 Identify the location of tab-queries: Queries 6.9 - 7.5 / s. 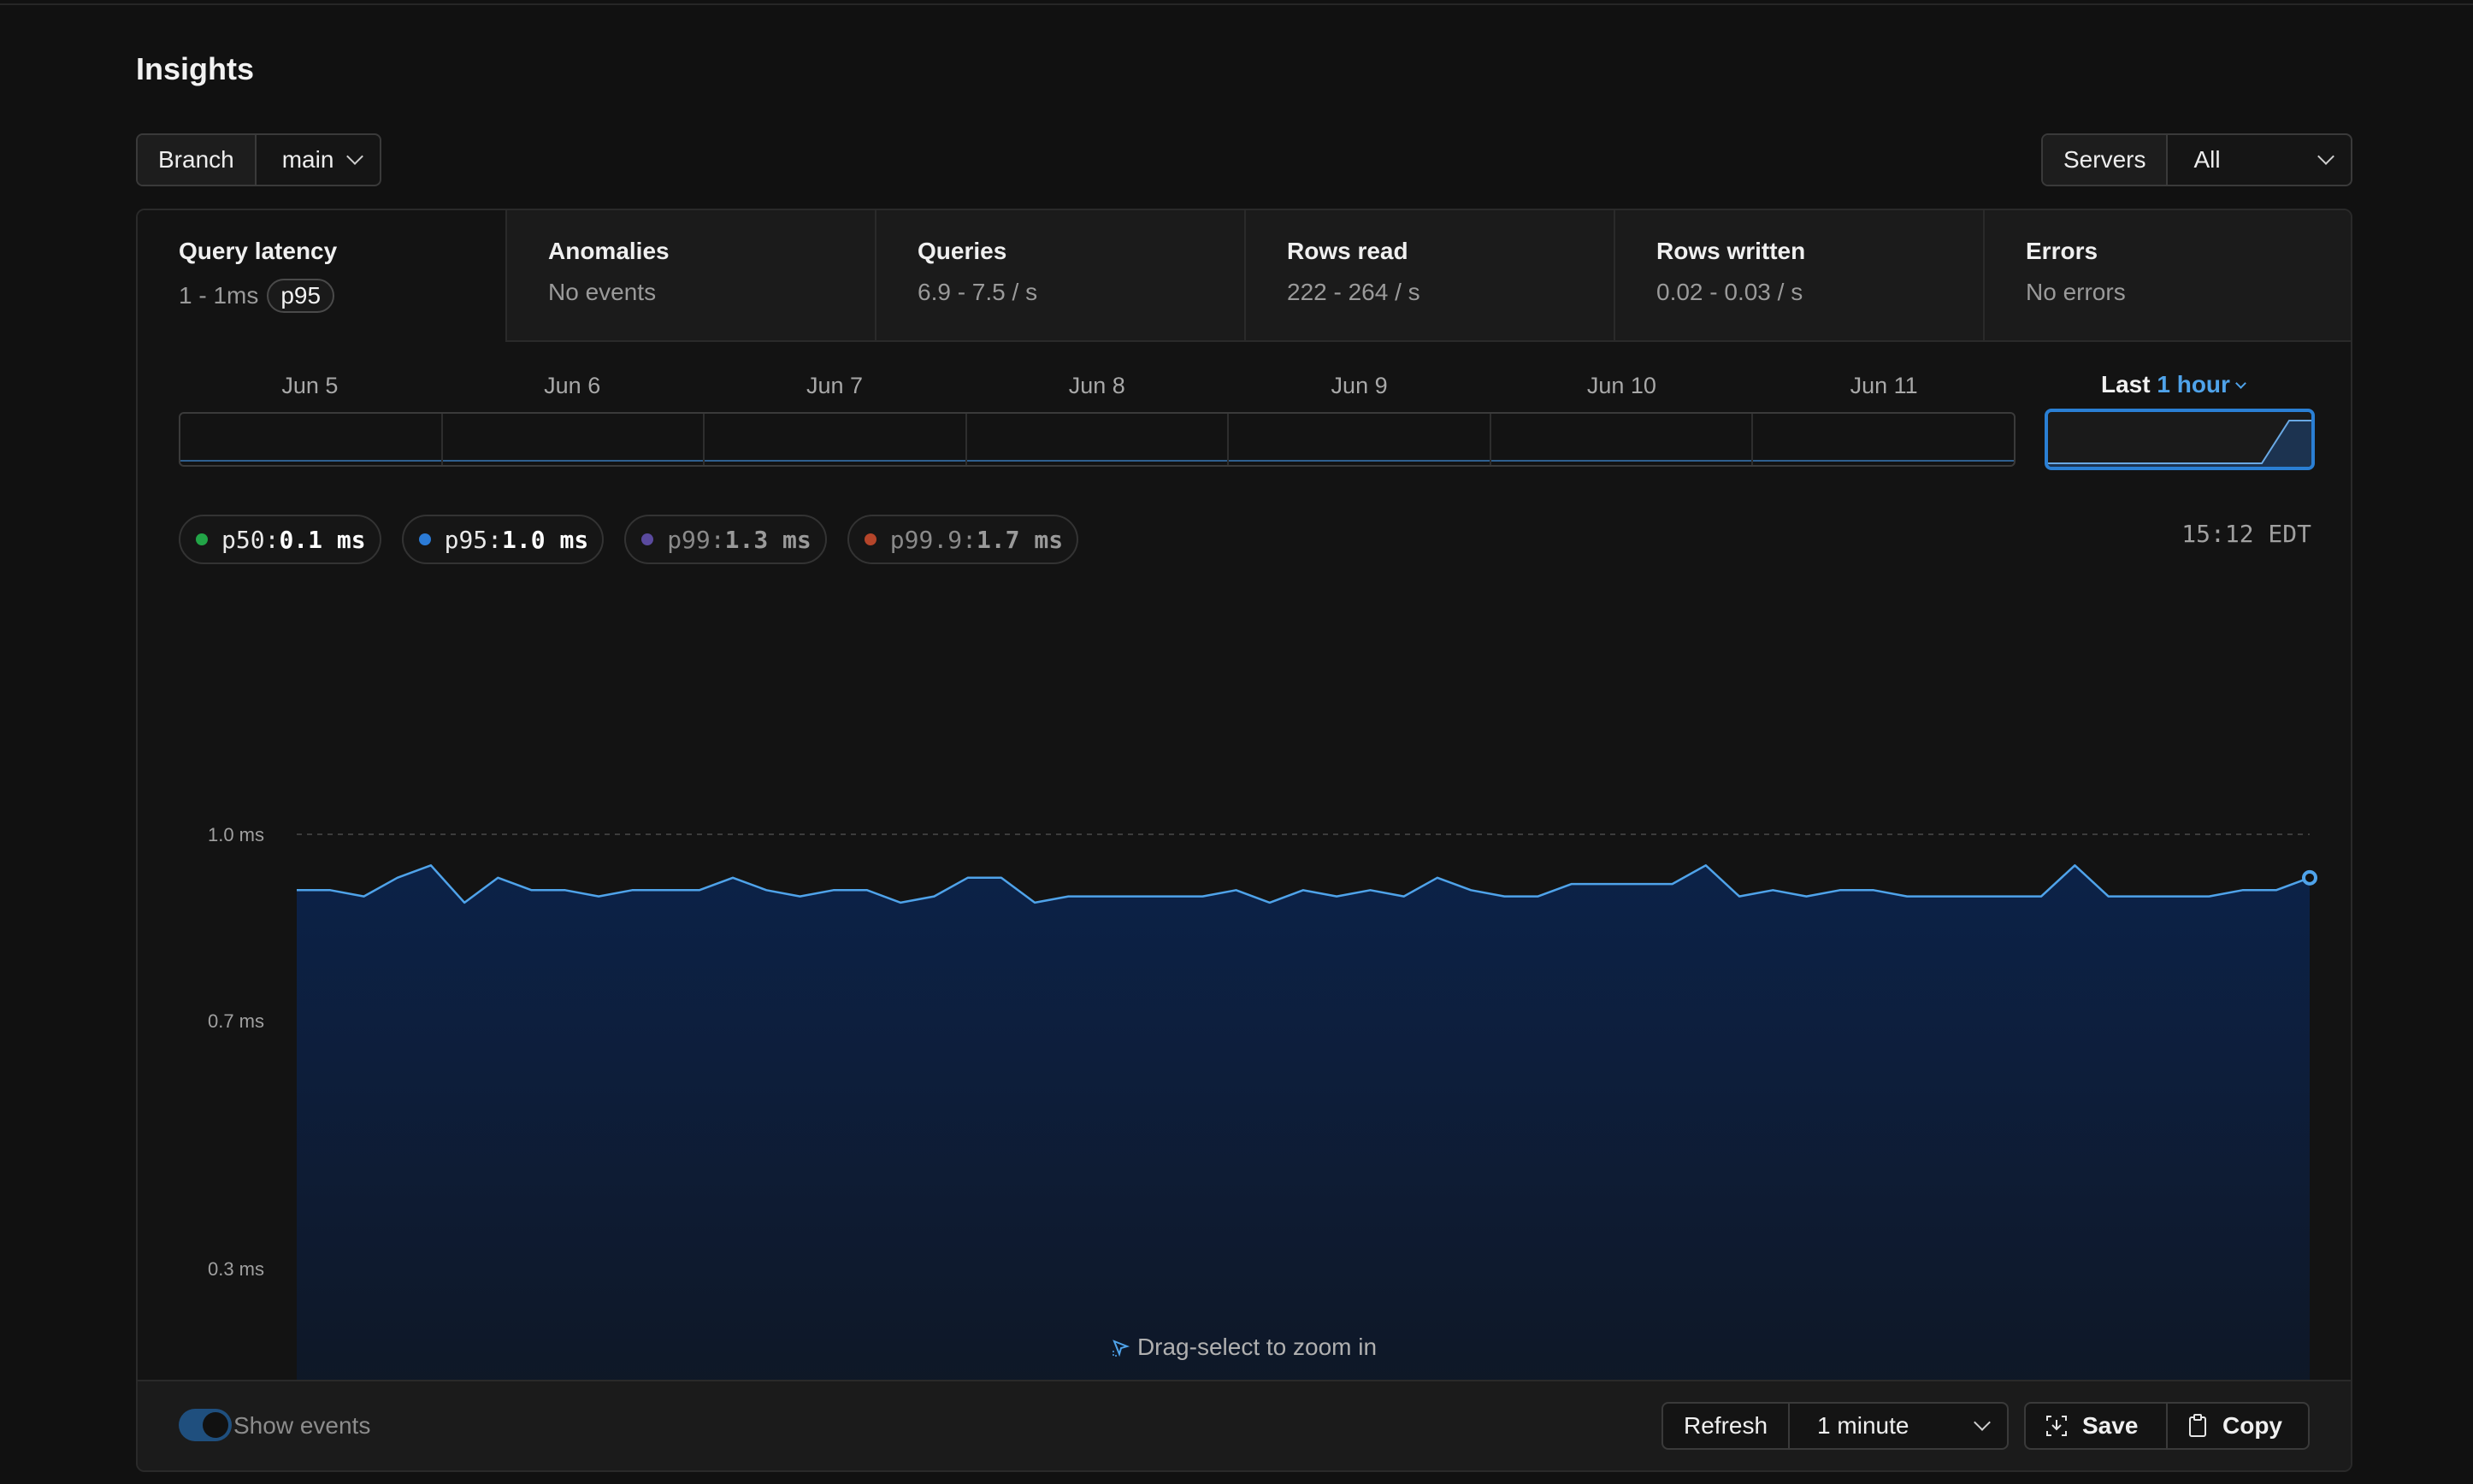
(1061, 276).